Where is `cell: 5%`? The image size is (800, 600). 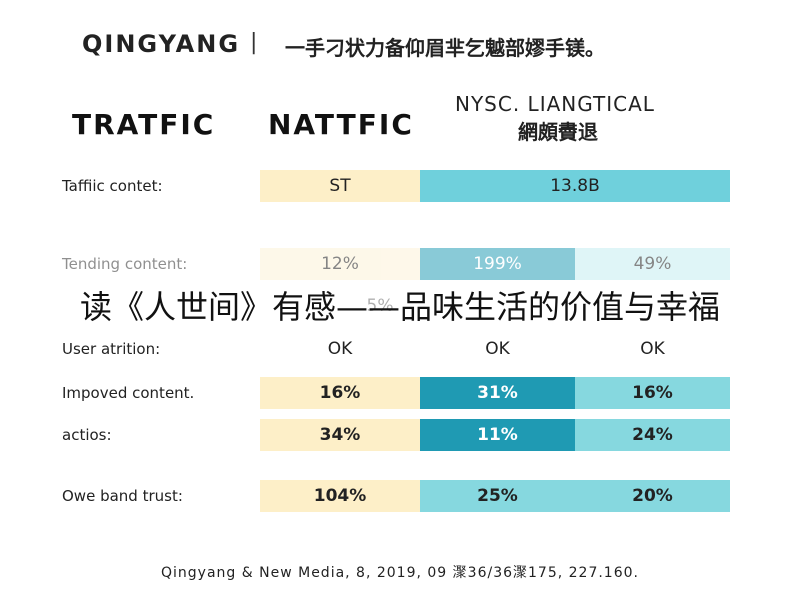
cell: 5% is located at coordinates (380, 306).